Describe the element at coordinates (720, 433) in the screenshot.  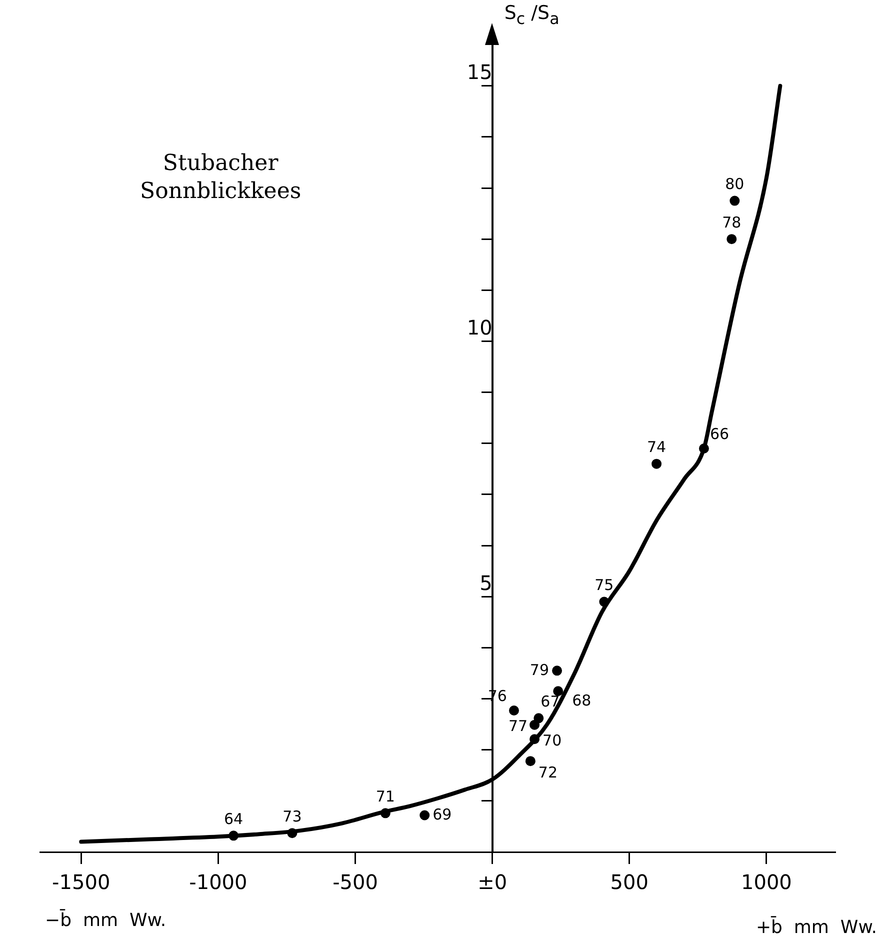
I see `annotation: 66` at that location.